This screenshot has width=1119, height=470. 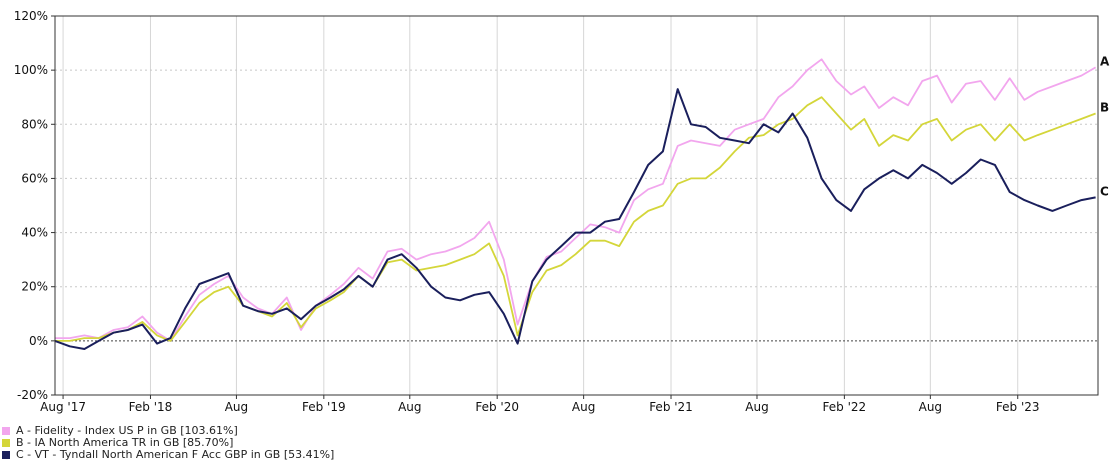 I want to click on y-tick-label: 100%, so click(x=31, y=70).